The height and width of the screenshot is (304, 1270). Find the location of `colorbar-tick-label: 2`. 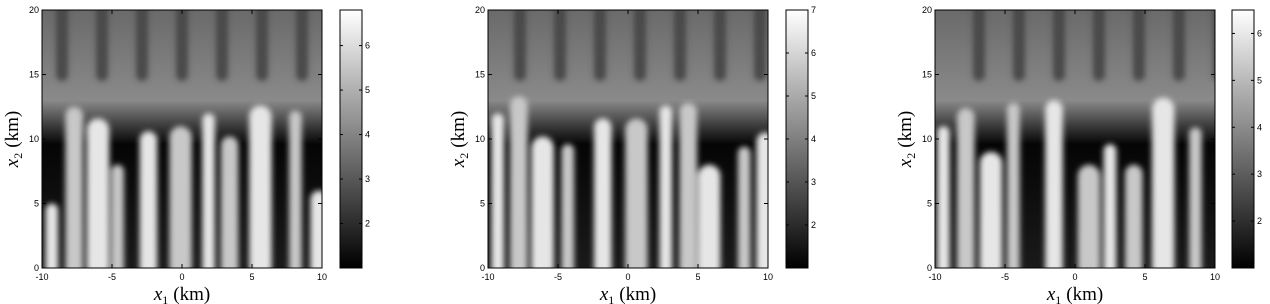

colorbar-tick-label: 2 is located at coordinates (813, 225).